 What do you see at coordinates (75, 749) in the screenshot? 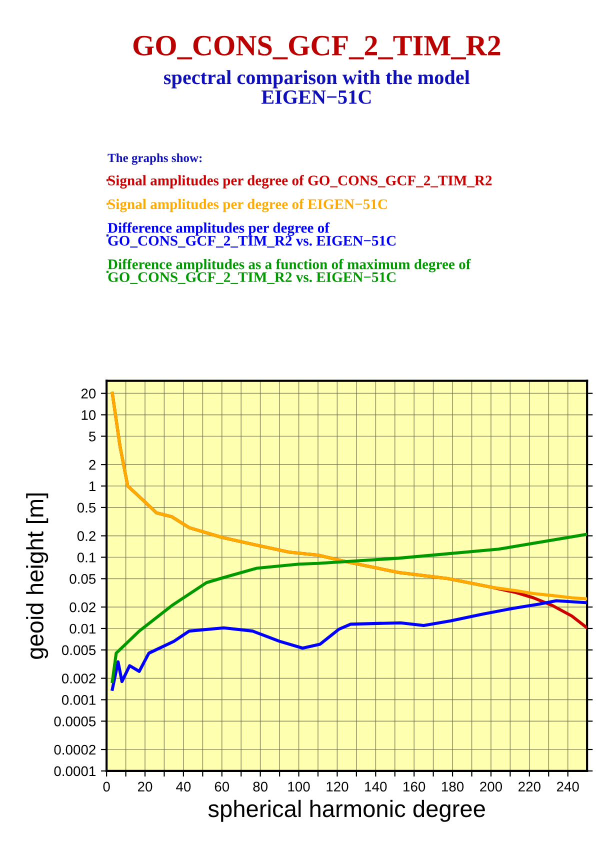
I see `y-tick-label: 0.0002` at bounding box center [75, 749].